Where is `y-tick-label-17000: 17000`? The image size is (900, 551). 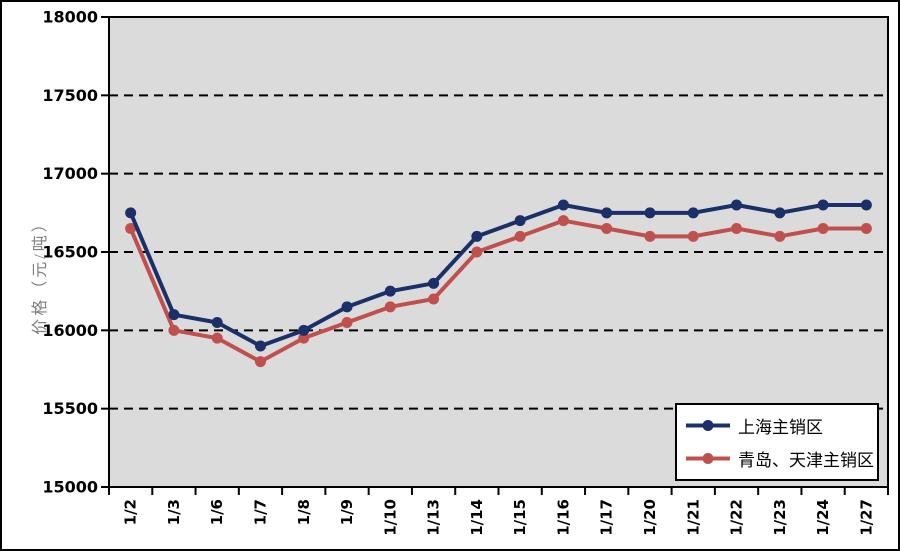
y-tick-label-17000: 17000 is located at coordinates (70, 173).